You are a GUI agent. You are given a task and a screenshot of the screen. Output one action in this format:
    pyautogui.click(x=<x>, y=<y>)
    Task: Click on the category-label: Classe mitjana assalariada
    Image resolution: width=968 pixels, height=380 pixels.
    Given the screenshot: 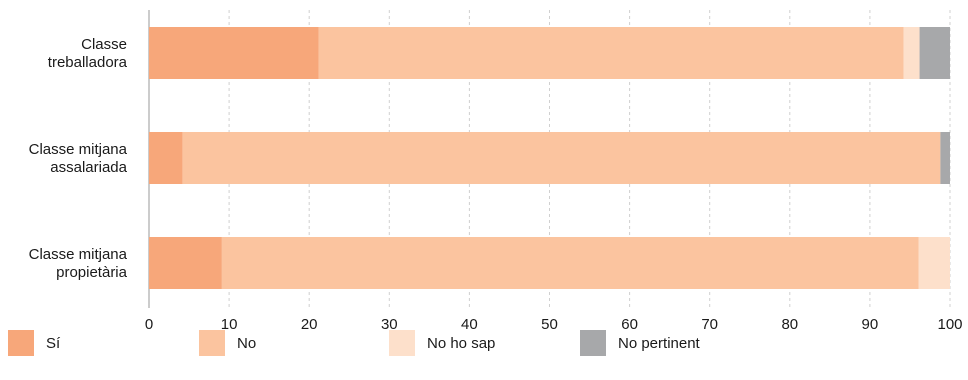 What is the action you would take?
    pyautogui.click(x=78, y=158)
    